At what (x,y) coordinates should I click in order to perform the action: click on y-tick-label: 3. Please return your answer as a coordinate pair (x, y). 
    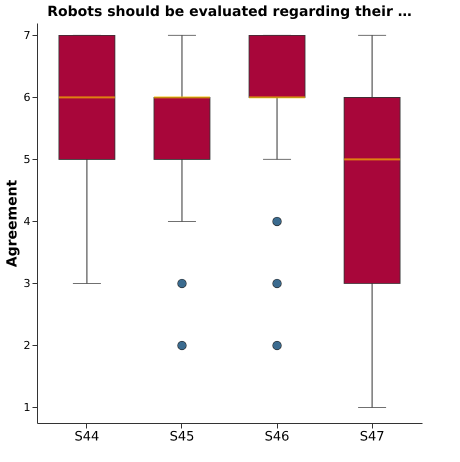
    Looking at the image, I should click on (27, 283).